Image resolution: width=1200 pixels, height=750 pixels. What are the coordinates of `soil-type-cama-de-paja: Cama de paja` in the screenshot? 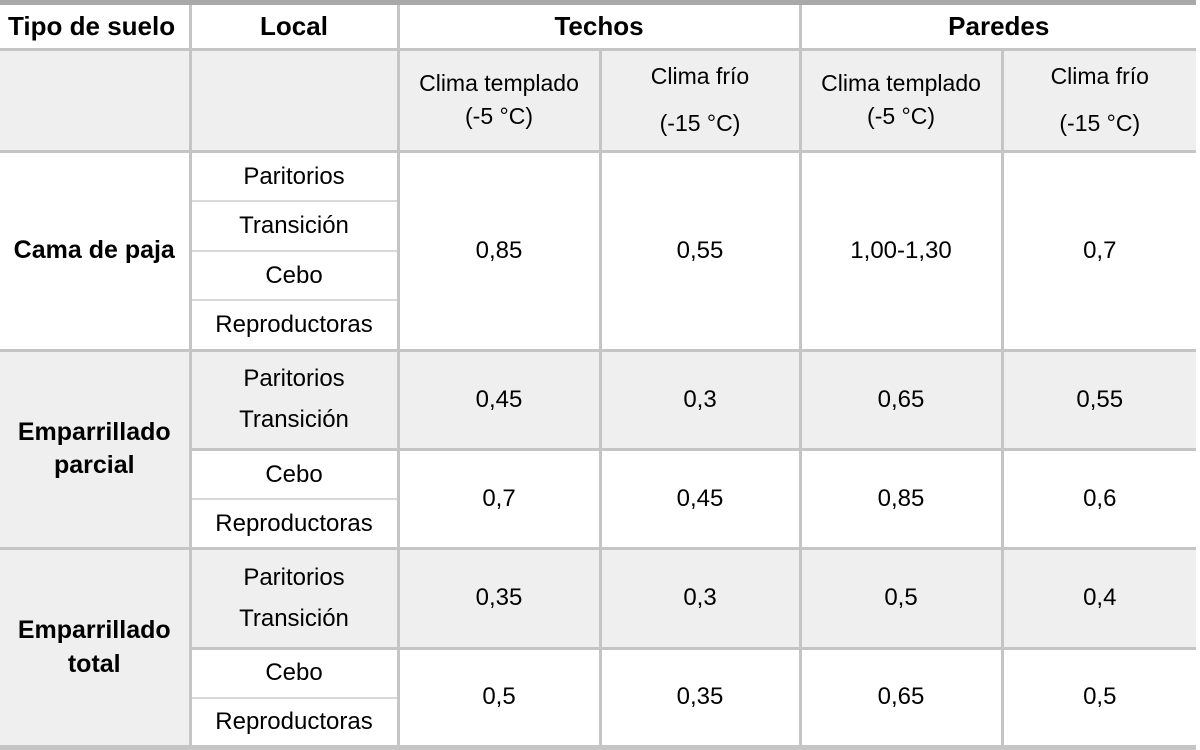 It's located at (96, 250).